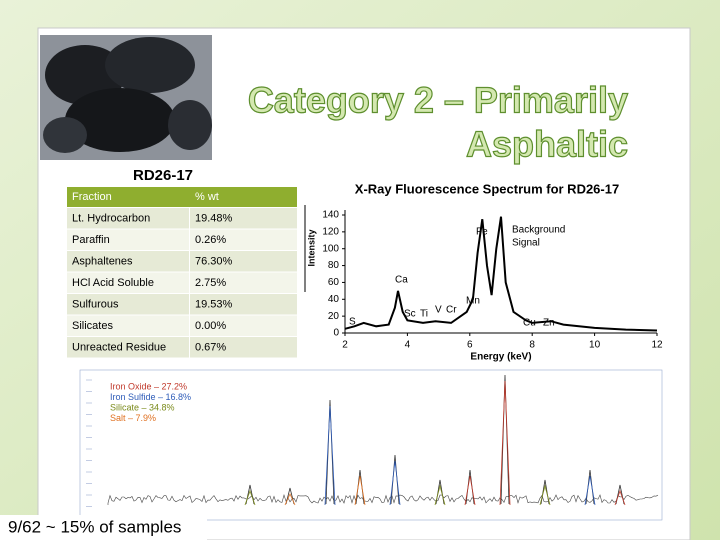 The height and width of the screenshot is (540, 720). Describe the element at coordinates (95, 305) in the screenshot. I see `table-cell: Sulfurous` at that location.